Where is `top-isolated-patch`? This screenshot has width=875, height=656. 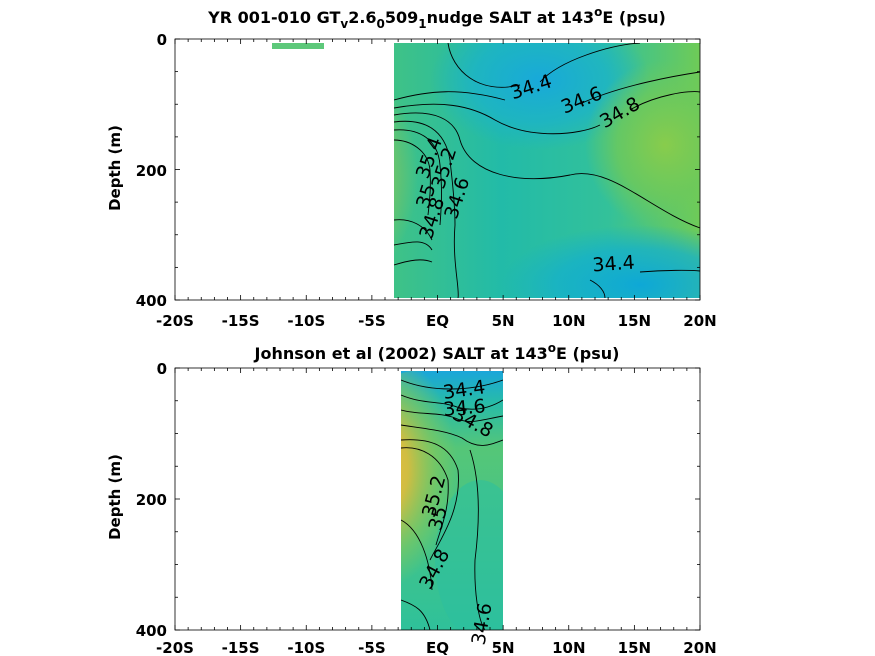
top-isolated-patch is located at coordinates (298, 46).